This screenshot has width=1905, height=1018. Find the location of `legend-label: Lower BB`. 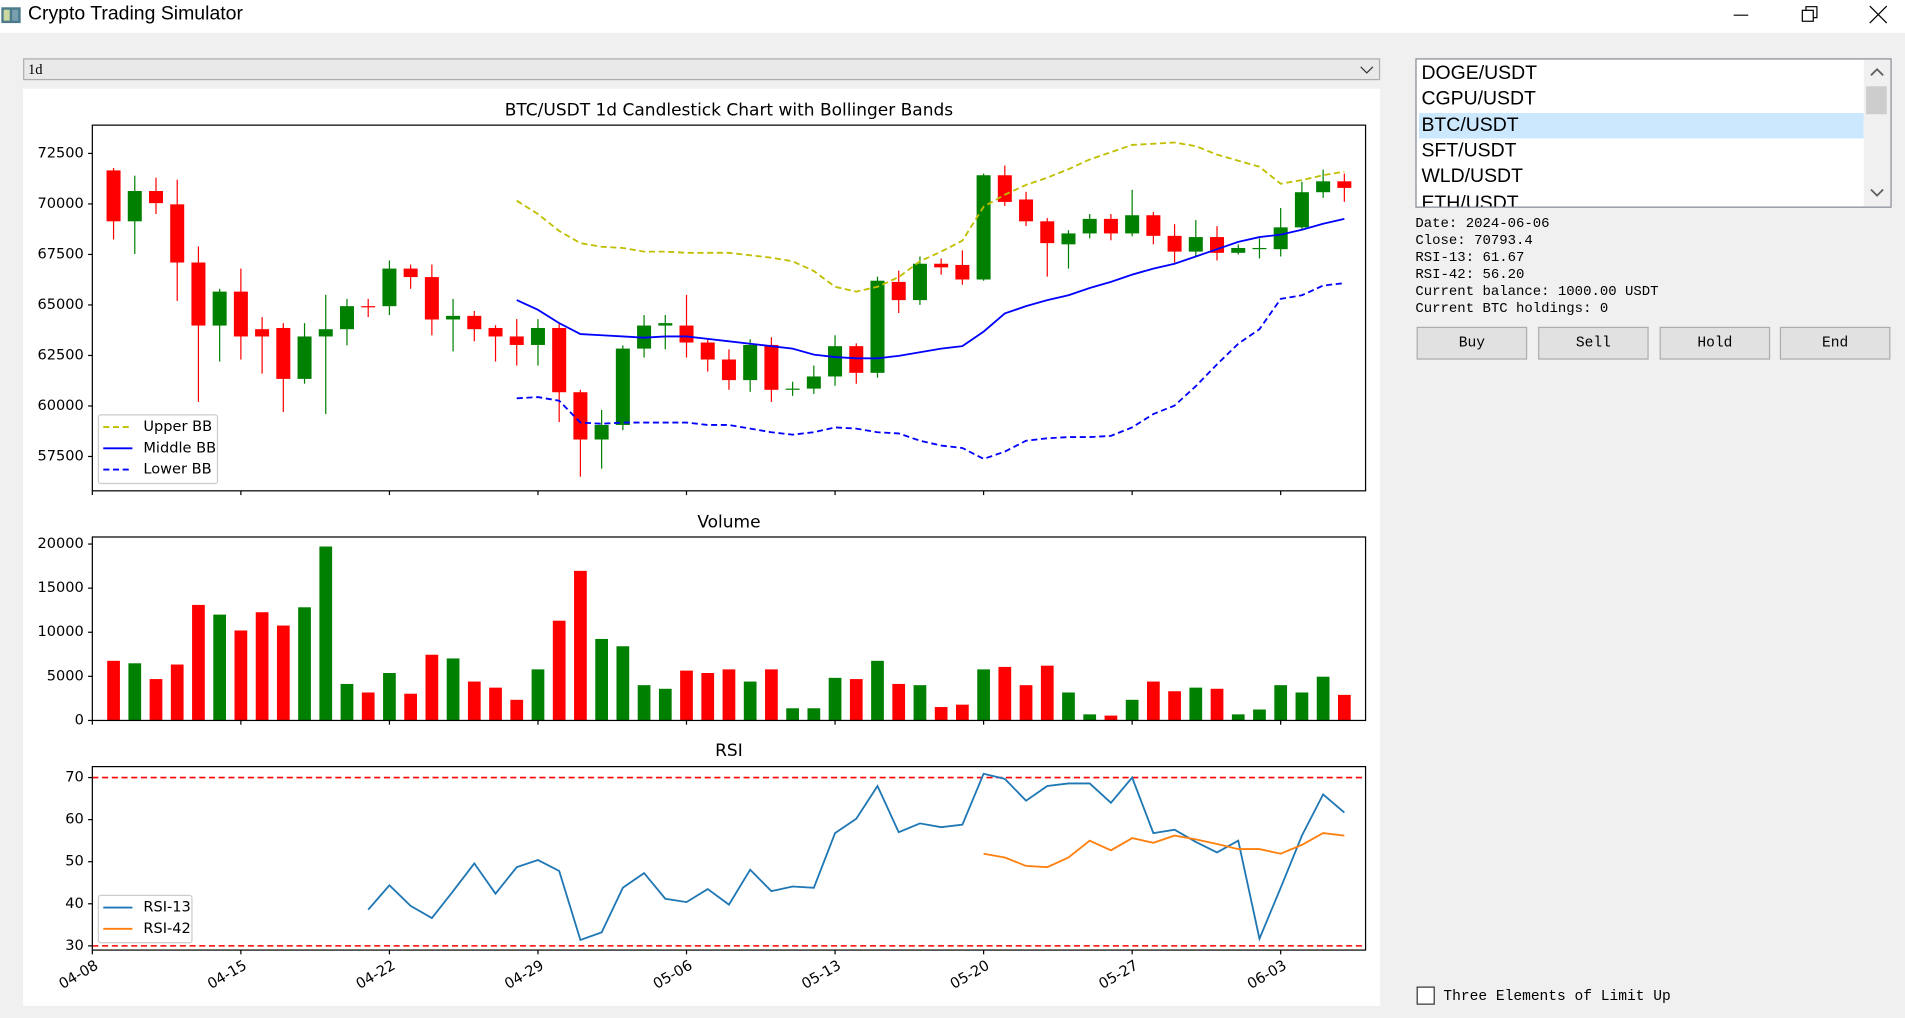

legend-label: Lower BB is located at coordinates (177, 469).